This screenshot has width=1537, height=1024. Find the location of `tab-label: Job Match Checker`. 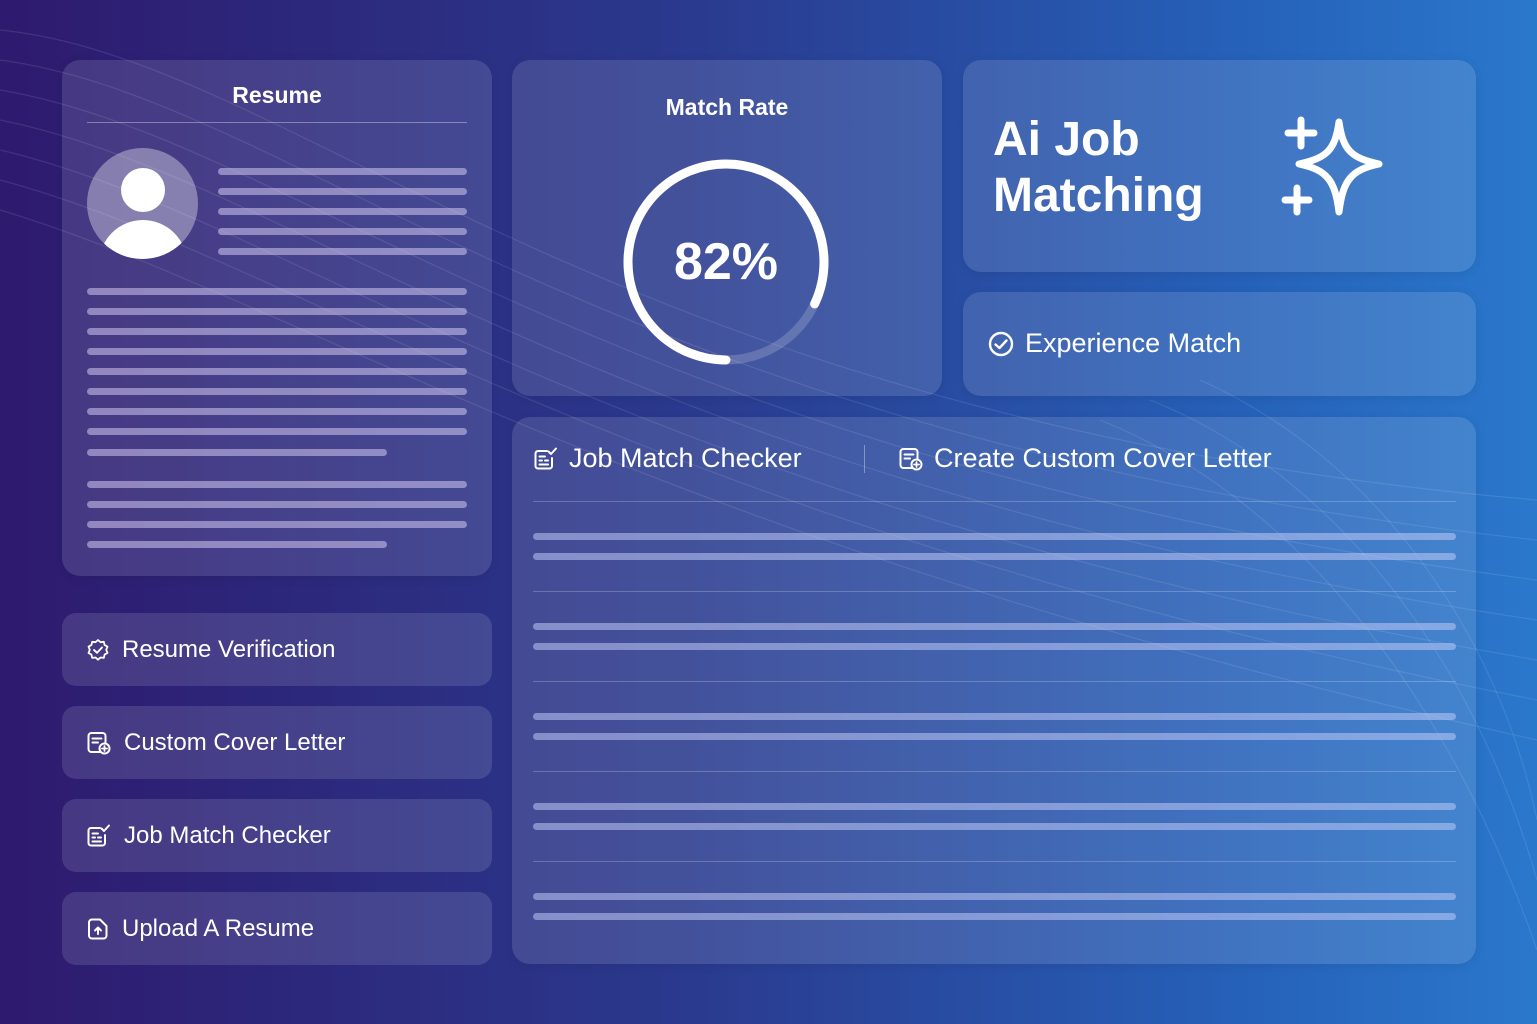

tab-label: Job Match Checker is located at coordinates (685, 458).